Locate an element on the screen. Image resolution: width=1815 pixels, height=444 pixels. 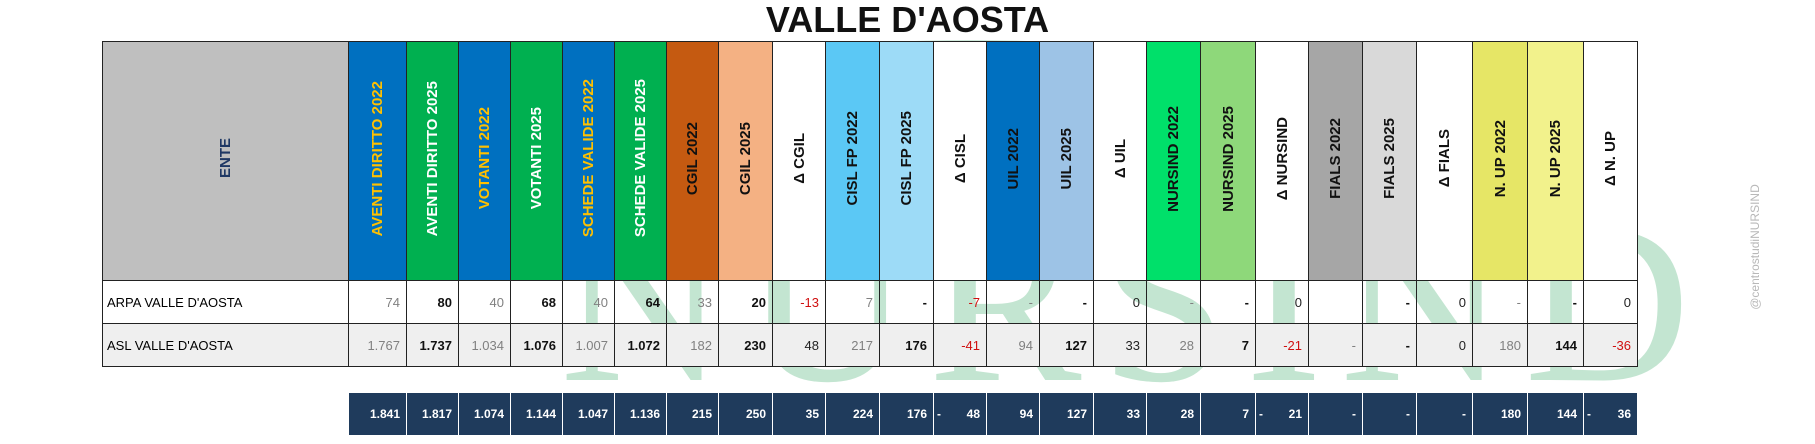
total-value: 33 is located at coordinates (1133, 414).